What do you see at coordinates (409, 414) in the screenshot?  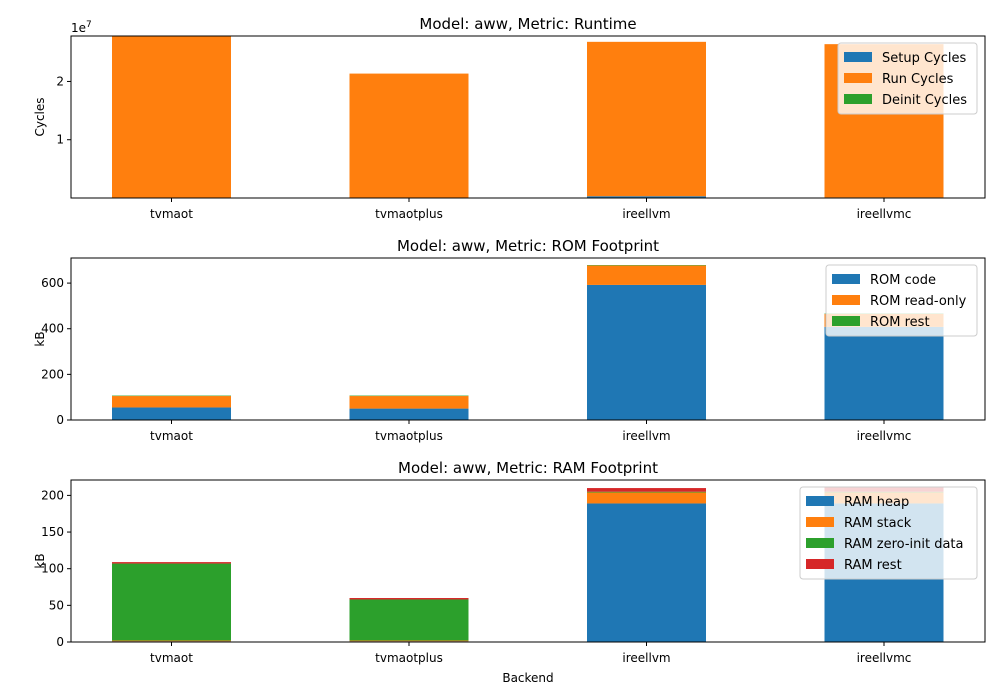 I see `bar-tvmaotplus-rom-code` at bounding box center [409, 414].